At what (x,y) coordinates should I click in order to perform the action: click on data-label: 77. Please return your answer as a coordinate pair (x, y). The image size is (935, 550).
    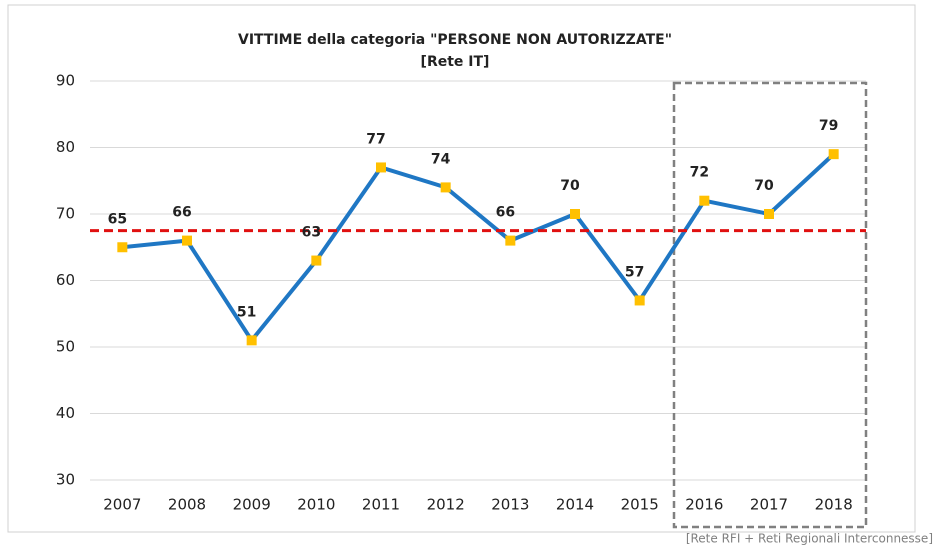
    Looking at the image, I should click on (375, 139).